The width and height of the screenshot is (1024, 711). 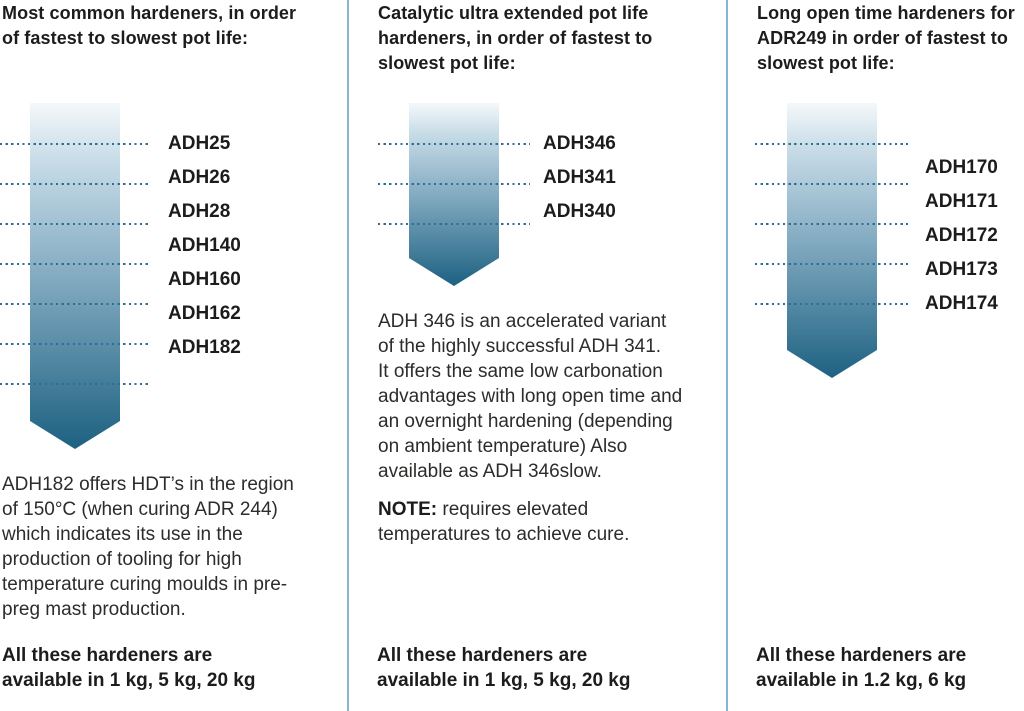 I want to click on hardener-label: ADH182, so click(x=204, y=347).